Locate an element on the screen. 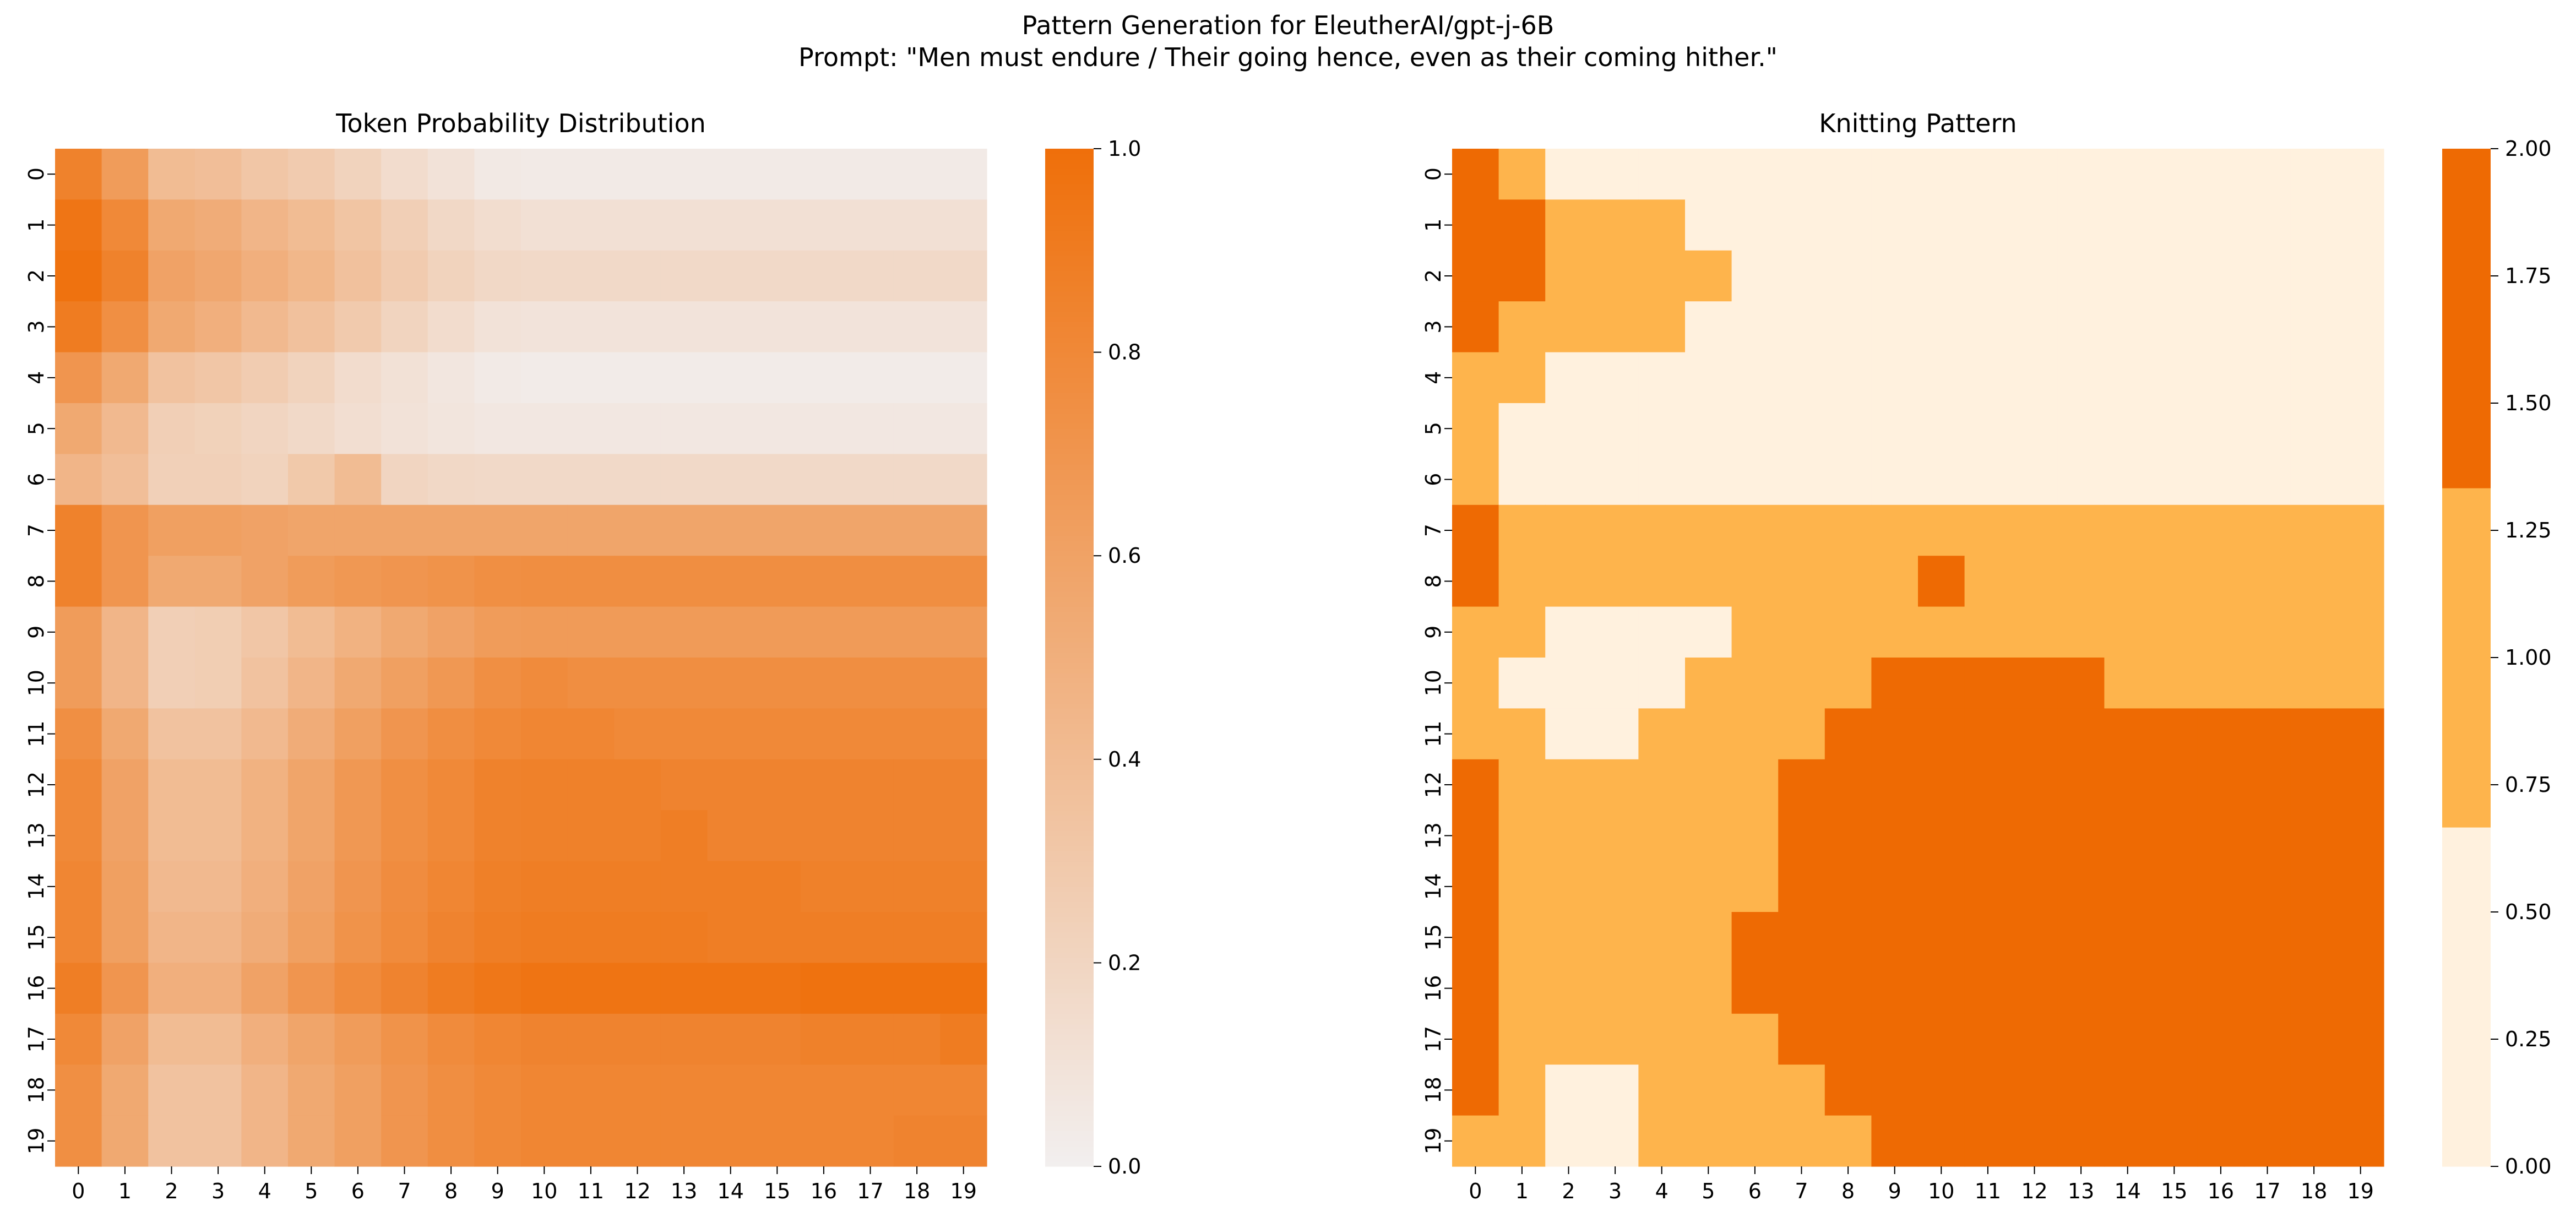  y-tick-label: 12 is located at coordinates (36, 785).